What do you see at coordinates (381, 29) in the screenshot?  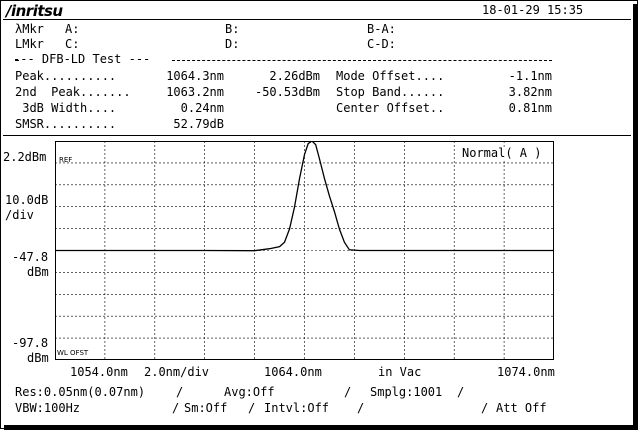 I see `marker-b-a: B-A:` at bounding box center [381, 29].